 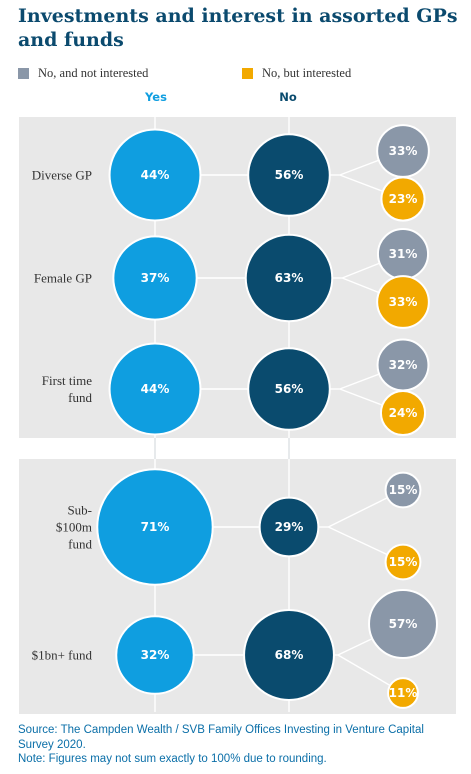 What do you see at coordinates (247, 73) in the screenshot?
I see `legend-swatch-interested` at bounding box center [247, 73].